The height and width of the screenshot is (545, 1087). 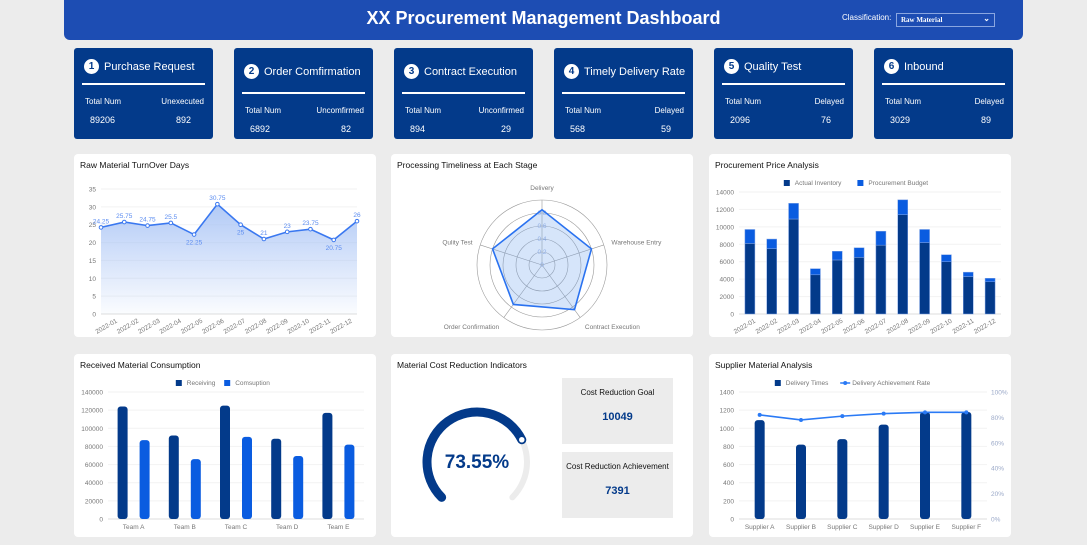 What do you see at coordinates (728, 465) in the screenshot?
I see `y-tick-label: 600` at bounding box center [728, 465].